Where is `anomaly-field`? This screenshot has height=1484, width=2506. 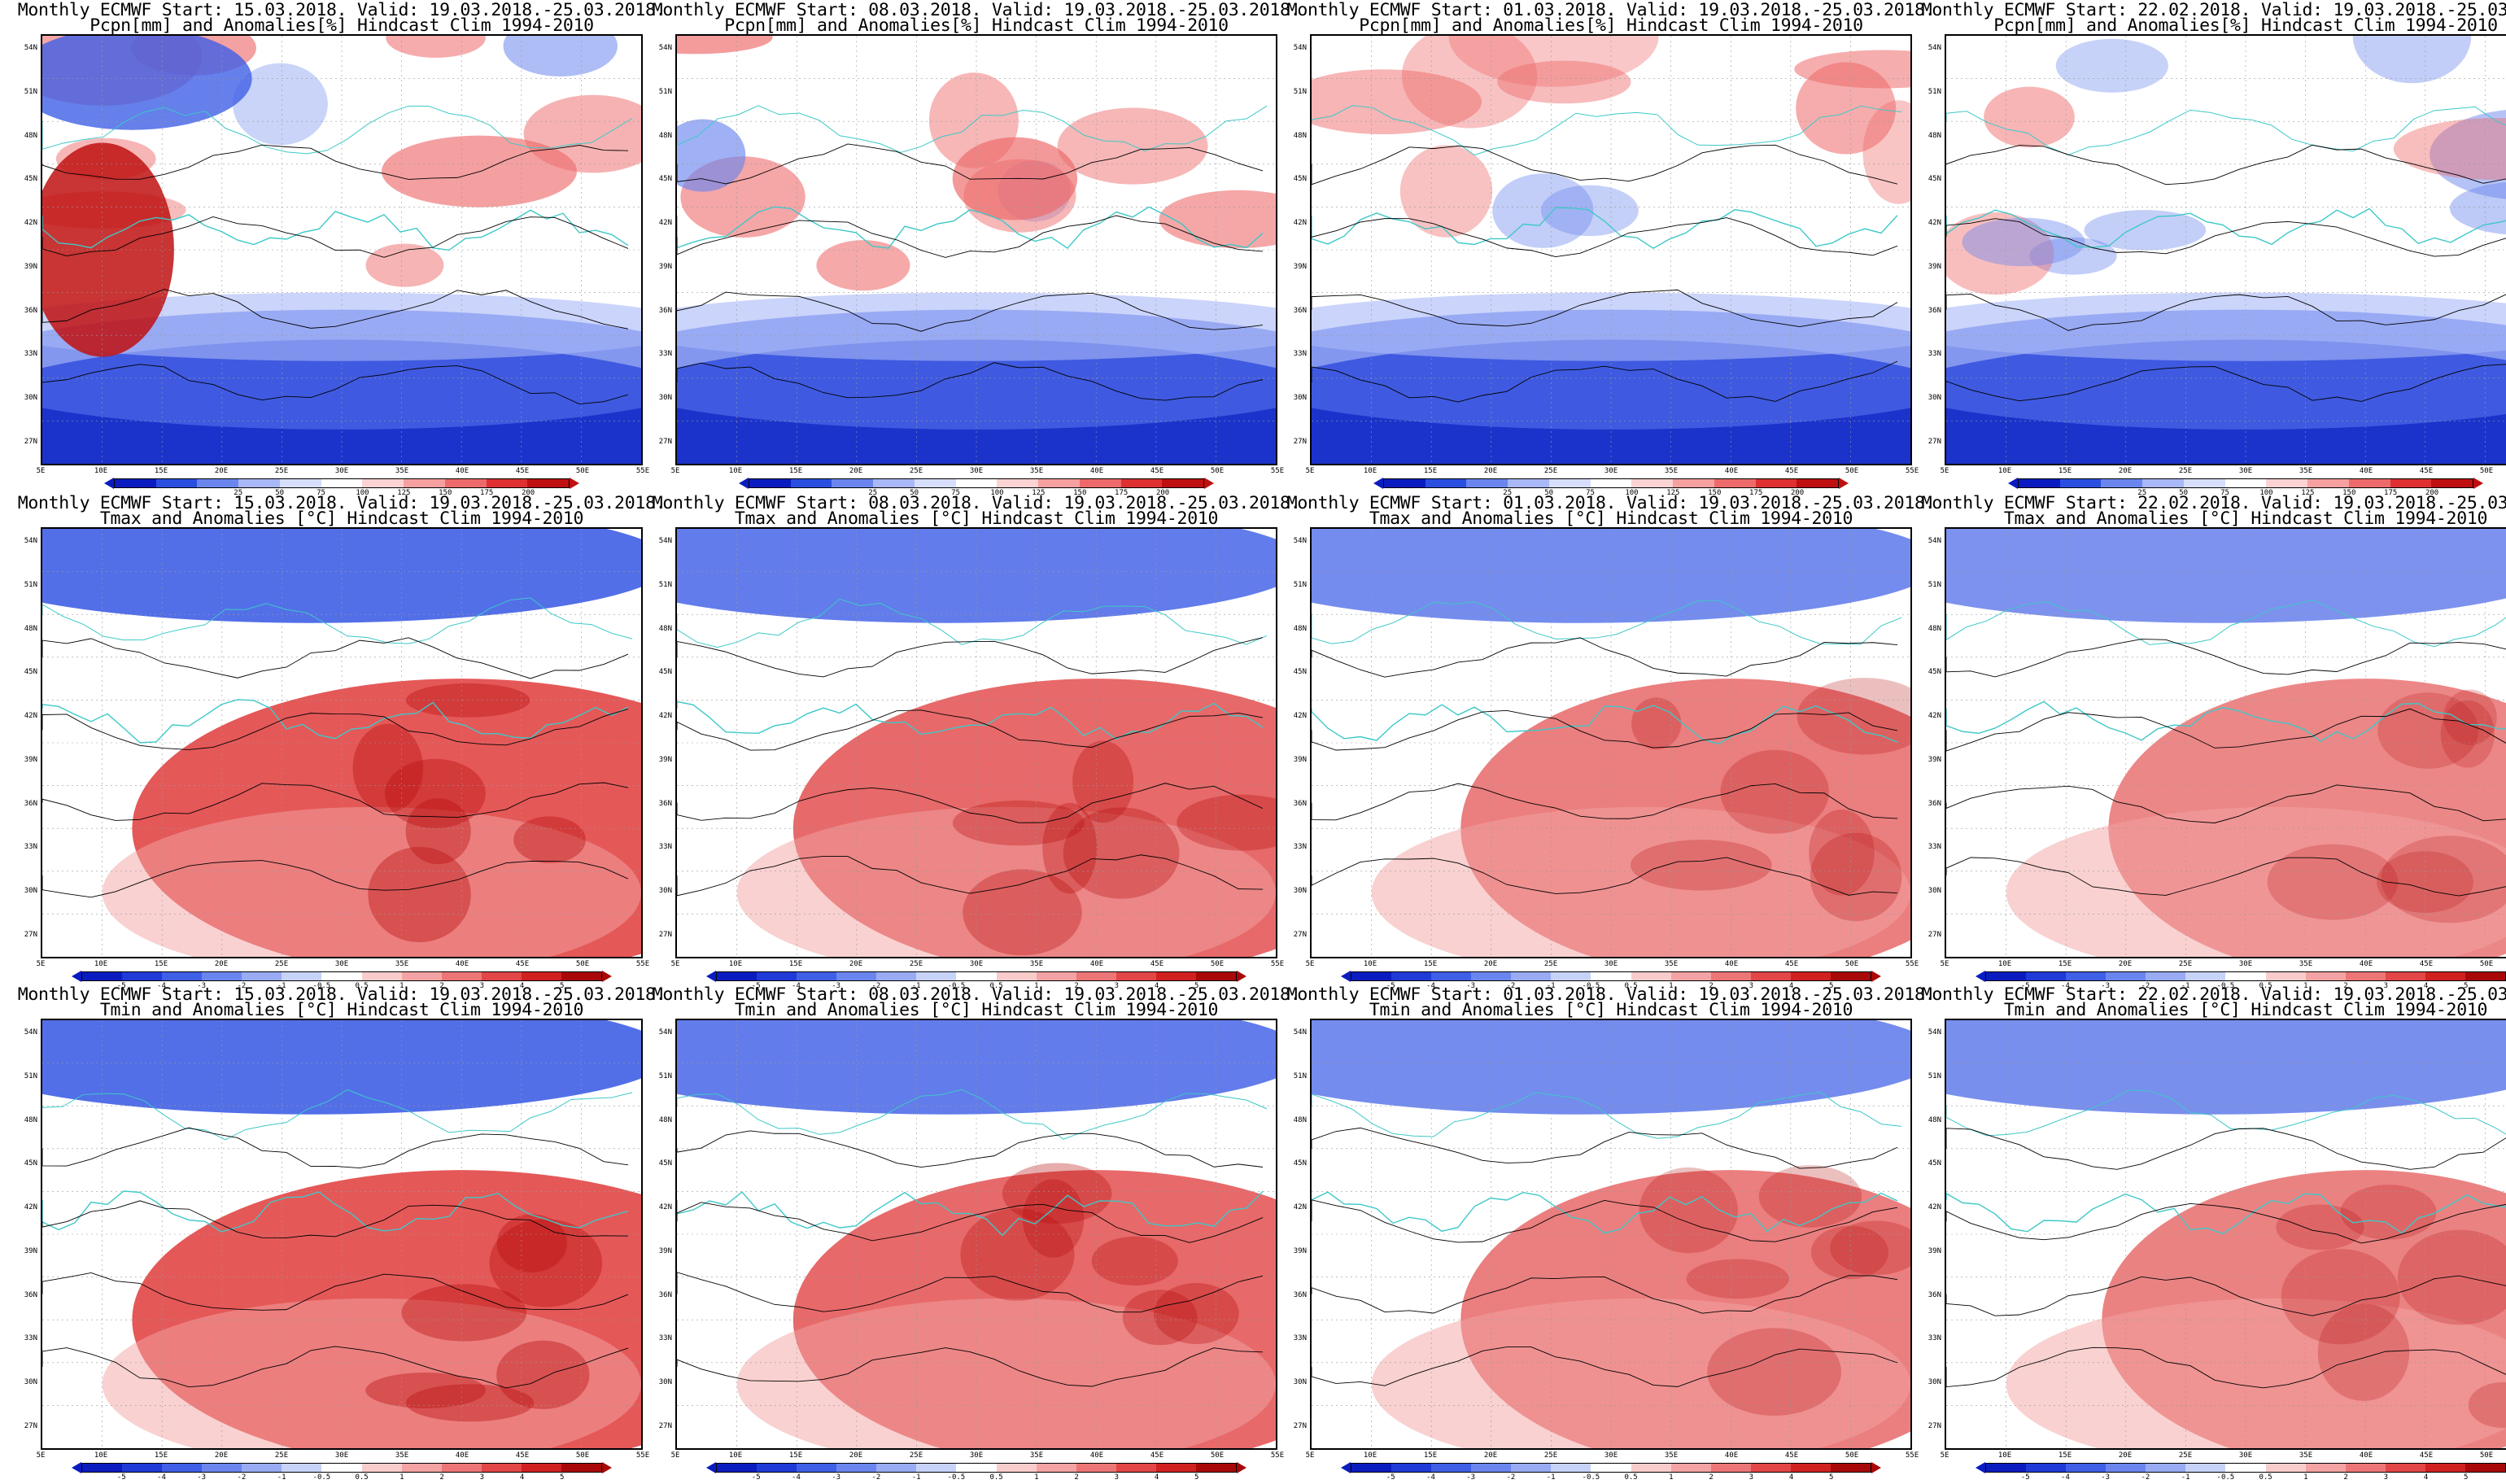 anomaly-field is located at coordinates (976, 250).